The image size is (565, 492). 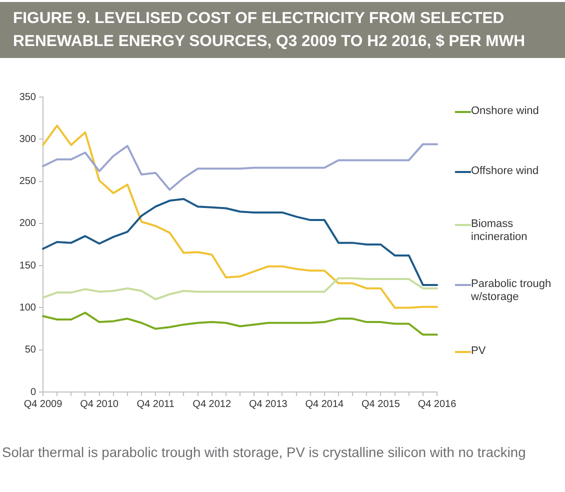 I want to click on legend-label: PV, so click(x=479, y=351).